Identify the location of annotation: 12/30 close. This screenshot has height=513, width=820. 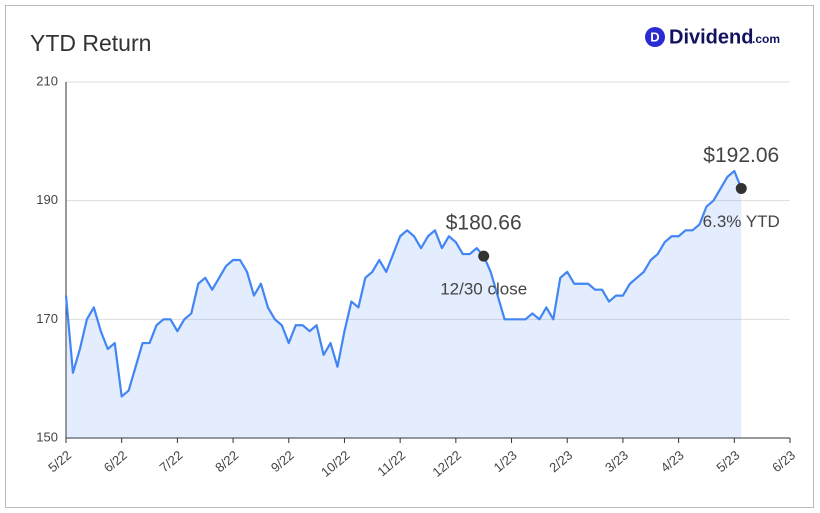
(483, 289).